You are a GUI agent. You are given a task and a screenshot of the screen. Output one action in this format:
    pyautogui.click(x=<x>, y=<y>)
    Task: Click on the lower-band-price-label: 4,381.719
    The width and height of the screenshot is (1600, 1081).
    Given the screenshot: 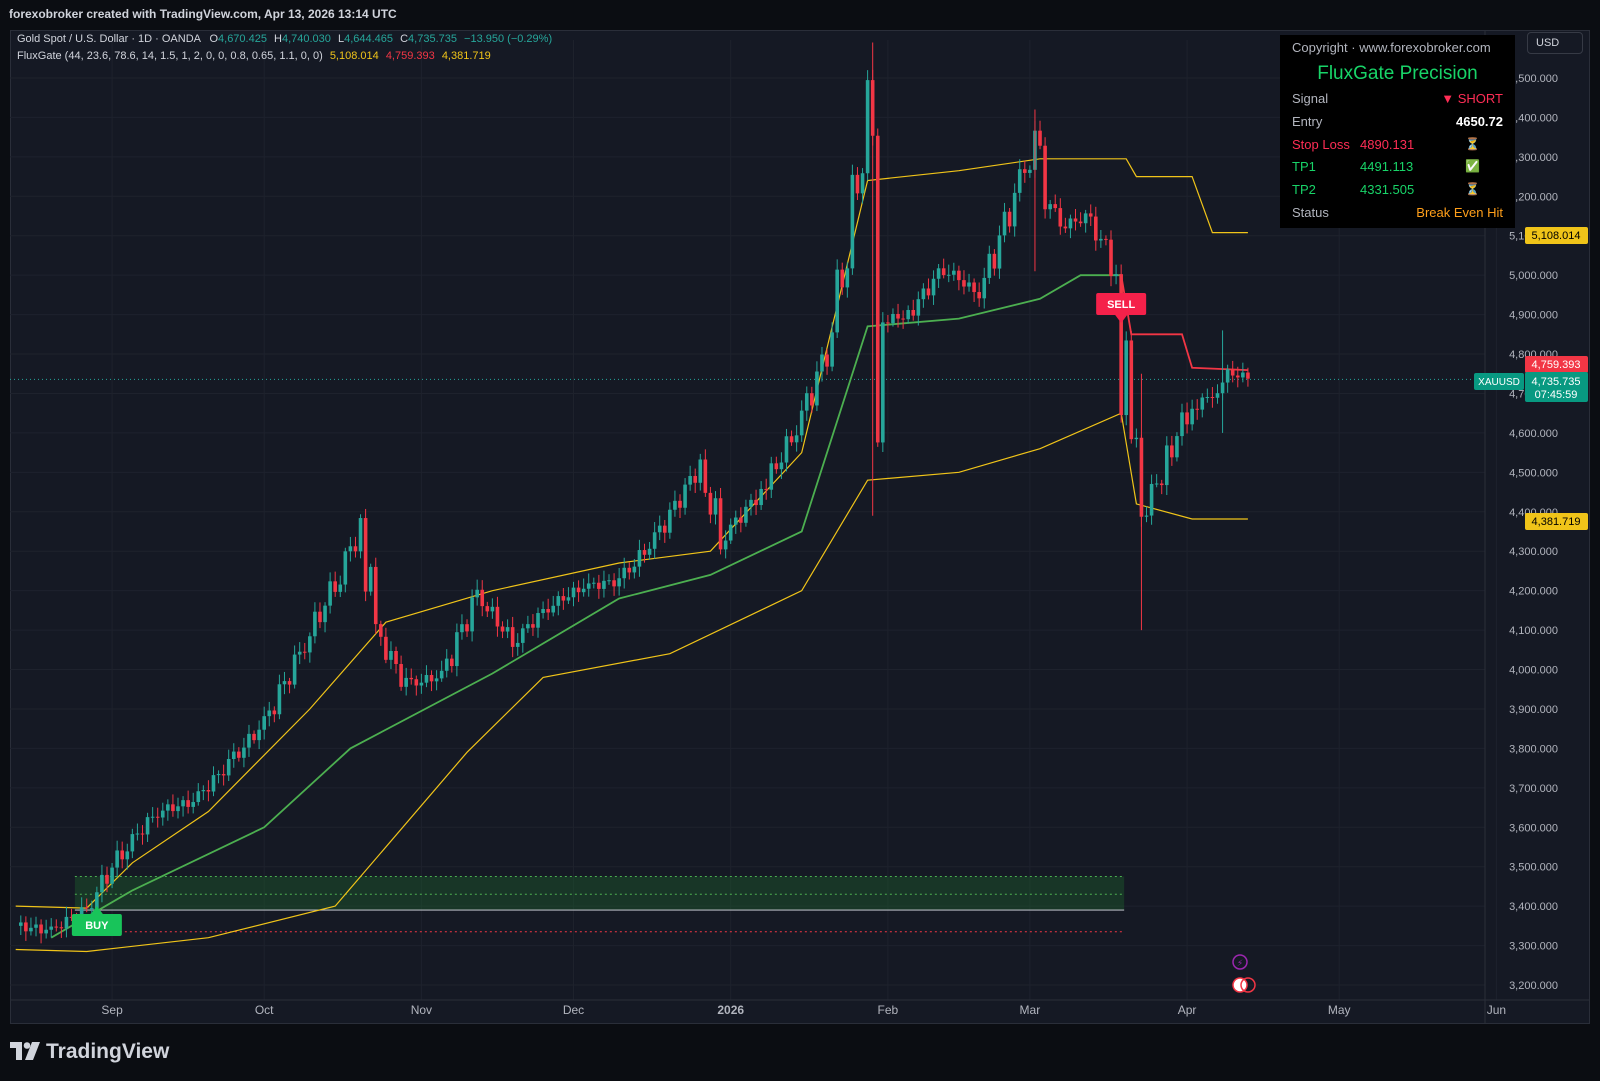 What is the action you would take?
    pyautogui.click(x=1556, y=522)
    